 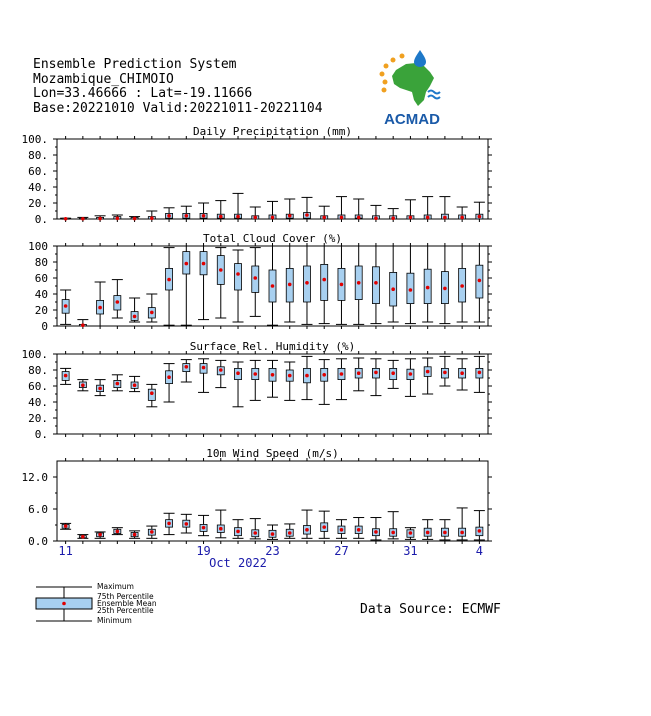 What do you see at coordinates (272, 131) in the screenshot?
I see `panel-title: Daily Precipitation (mm)` at bounding box center [272, 131].